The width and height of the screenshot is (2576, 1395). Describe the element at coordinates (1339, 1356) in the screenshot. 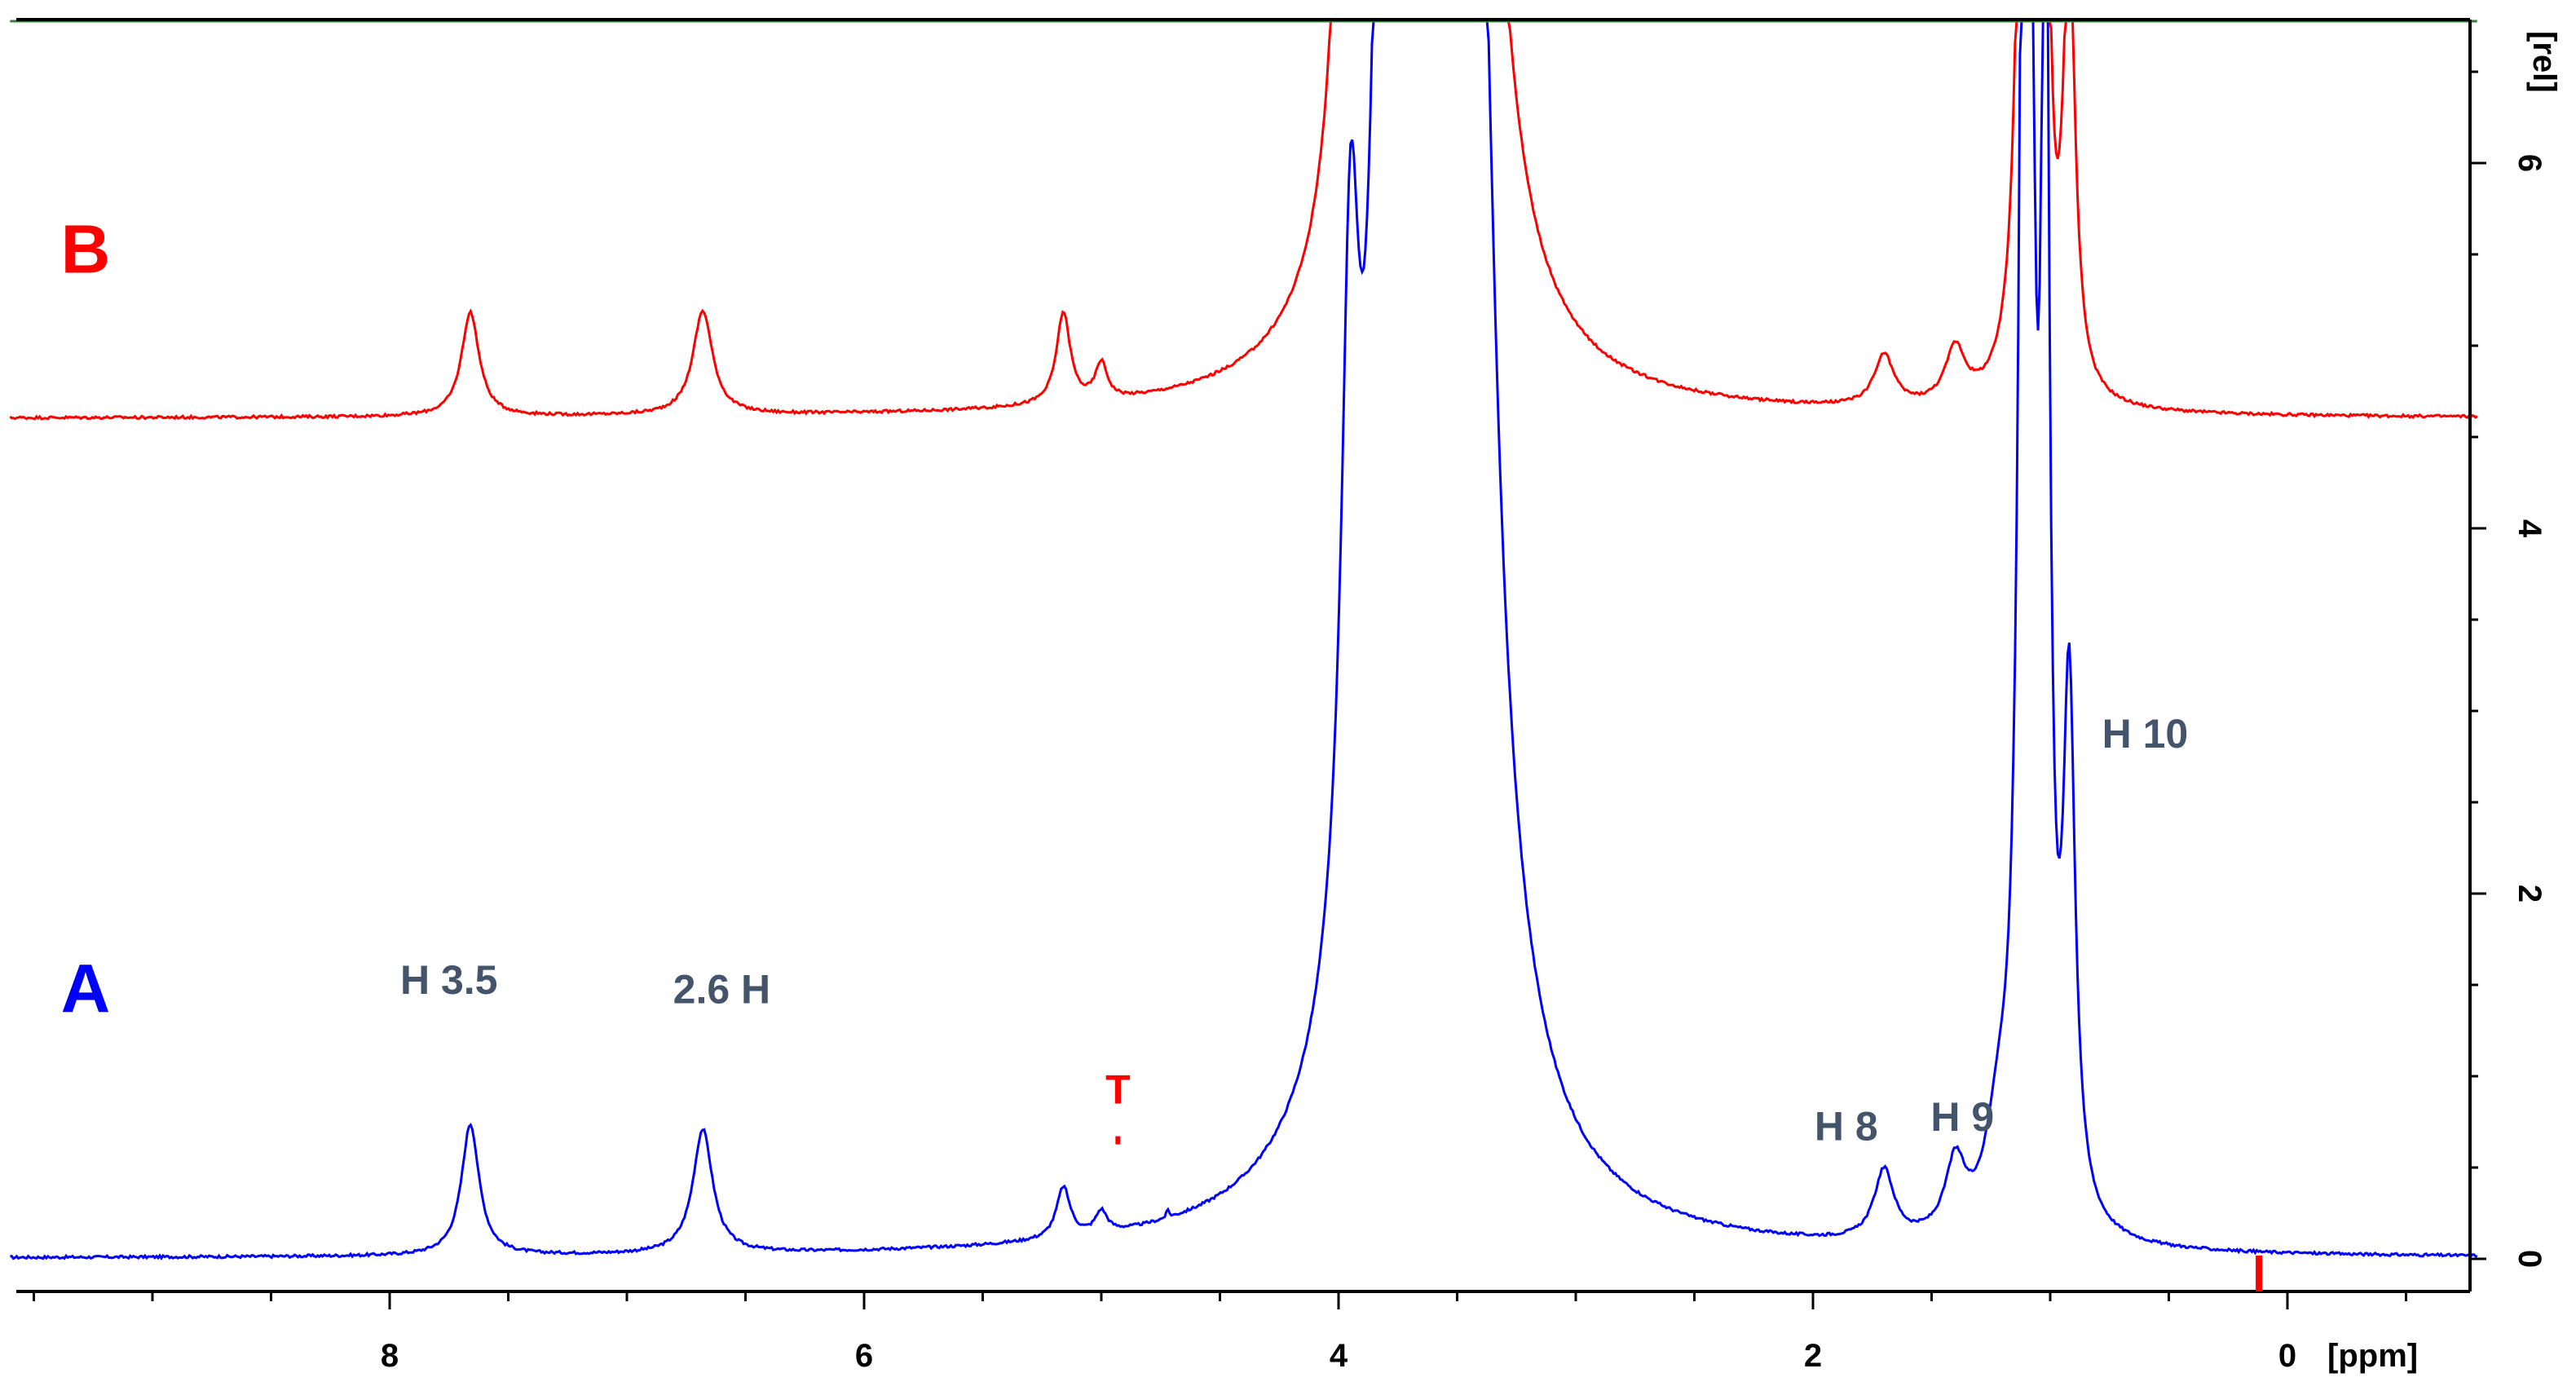

I see `x-tick-label: 4` at that location.